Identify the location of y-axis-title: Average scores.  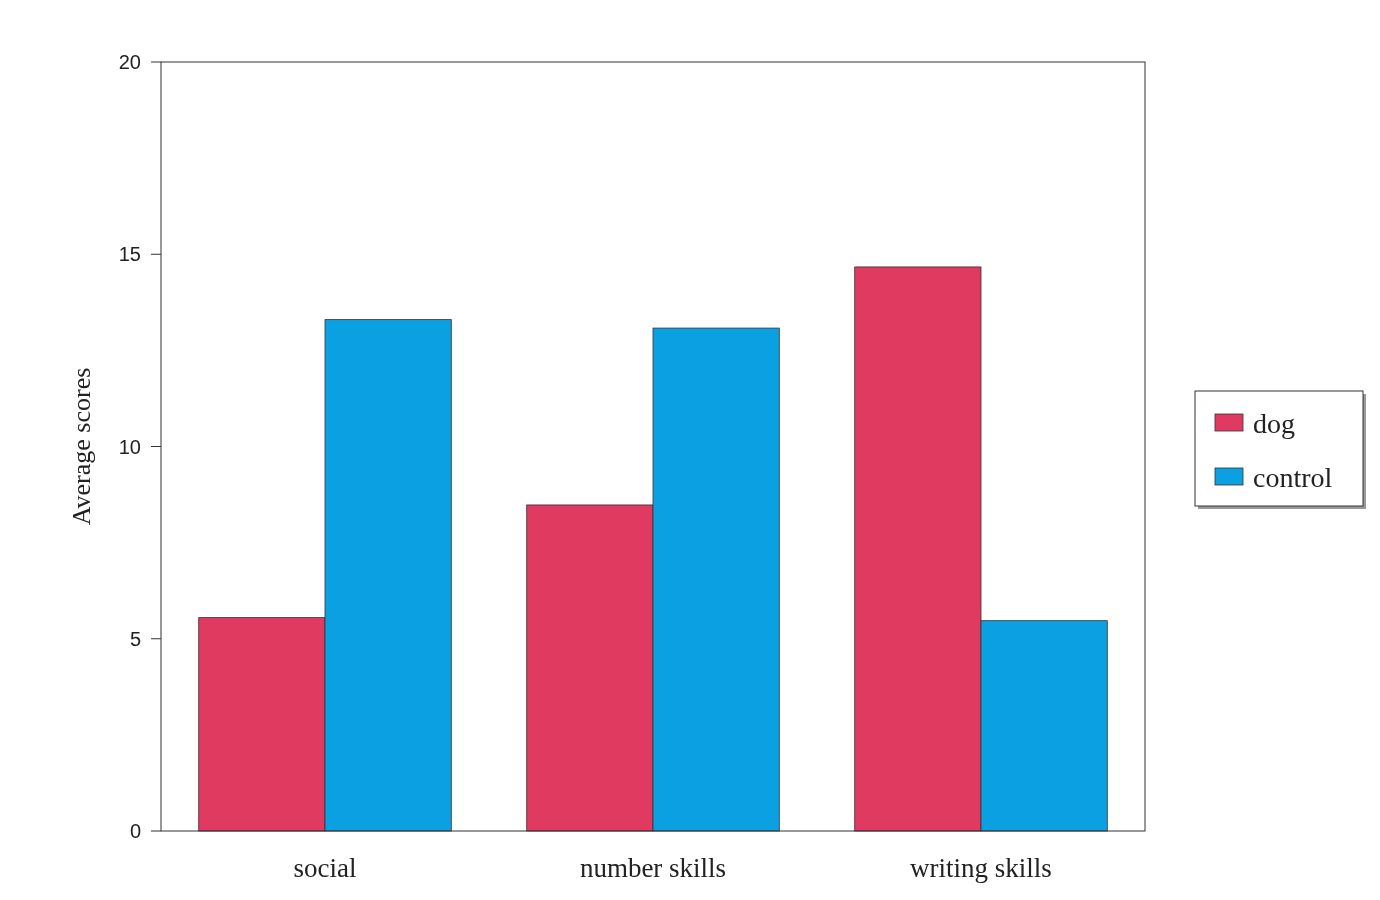
(81, 446).